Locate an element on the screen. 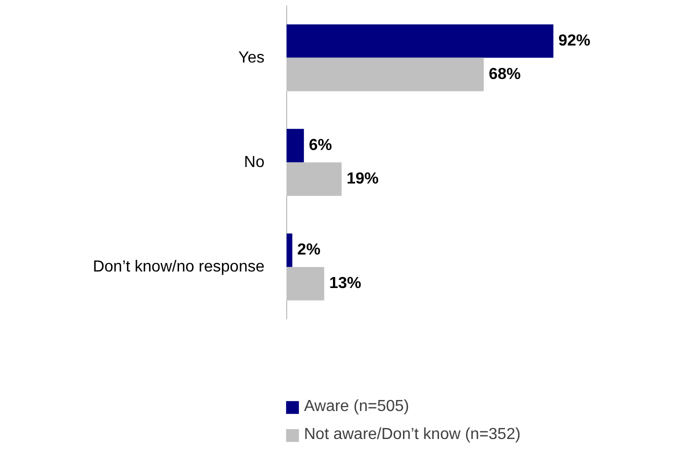 This screenshot has height=472, width=674. data-label: 2% is located at coordinates (308, 250).